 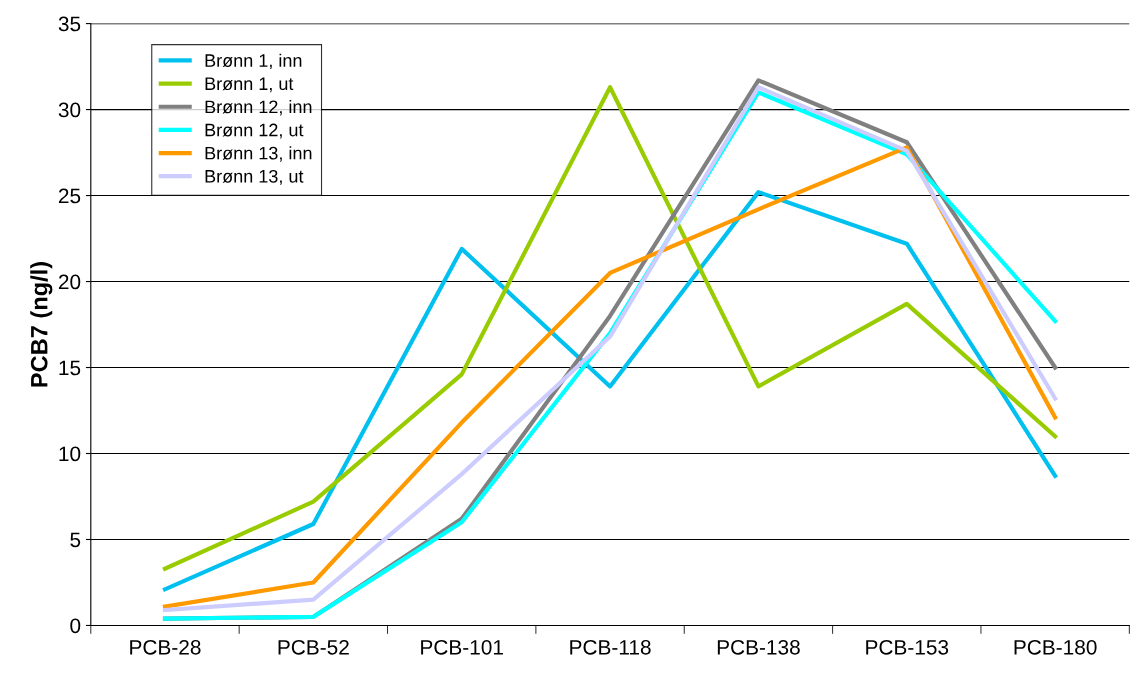 What do you see at coordinates (907, 647) in the screenshot?
I see `x-tick-label: PCB-153` at bounding box center [907, 647].